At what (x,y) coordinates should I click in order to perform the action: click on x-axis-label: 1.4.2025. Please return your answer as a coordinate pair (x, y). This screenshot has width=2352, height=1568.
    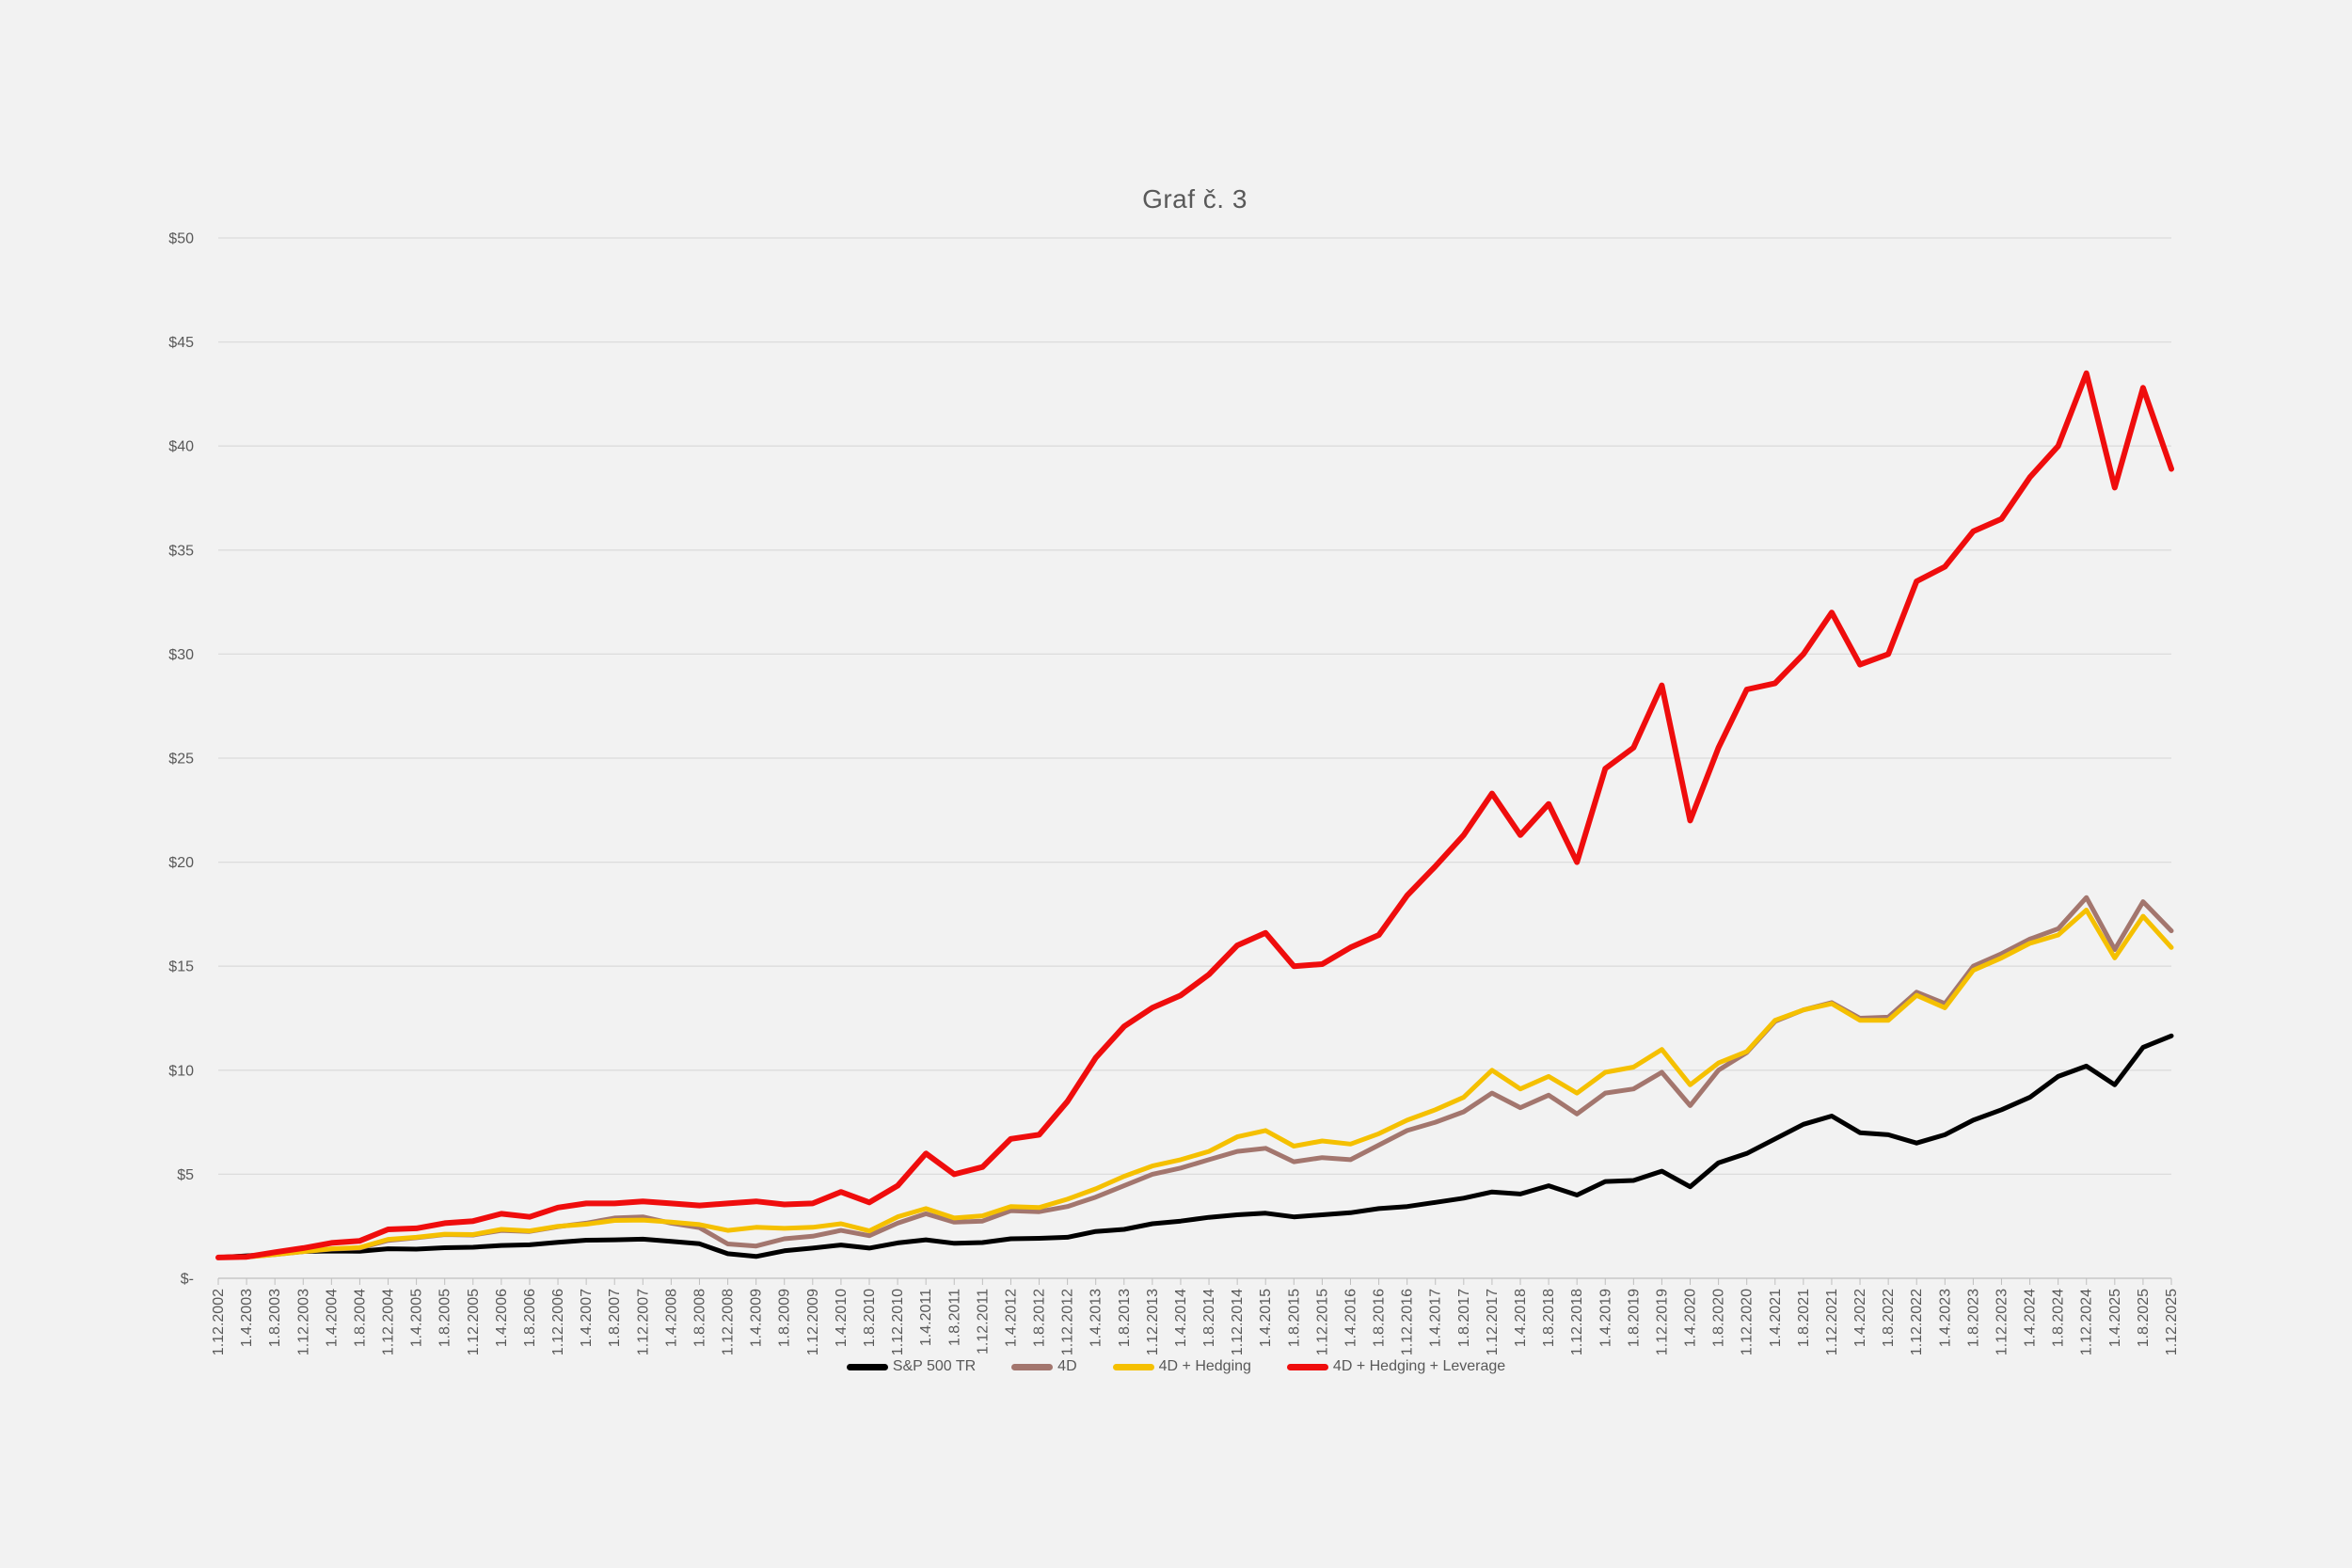
    Looking at the image, I should click on (2115, 1318).